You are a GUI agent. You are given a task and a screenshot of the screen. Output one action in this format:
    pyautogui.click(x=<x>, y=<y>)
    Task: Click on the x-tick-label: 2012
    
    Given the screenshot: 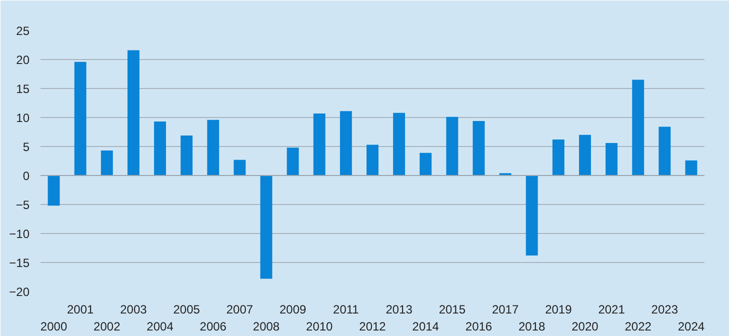 What is the action you would take?
    pyautogui.click(x=372, y=326)
    